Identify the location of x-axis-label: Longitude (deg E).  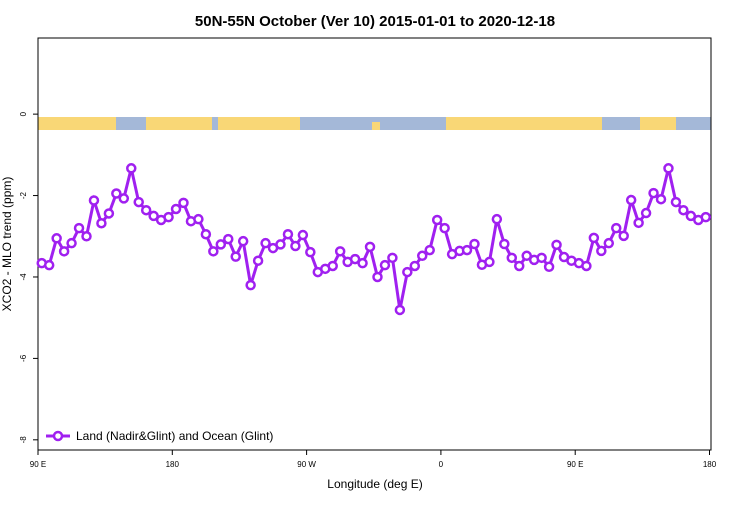
(374, 484).